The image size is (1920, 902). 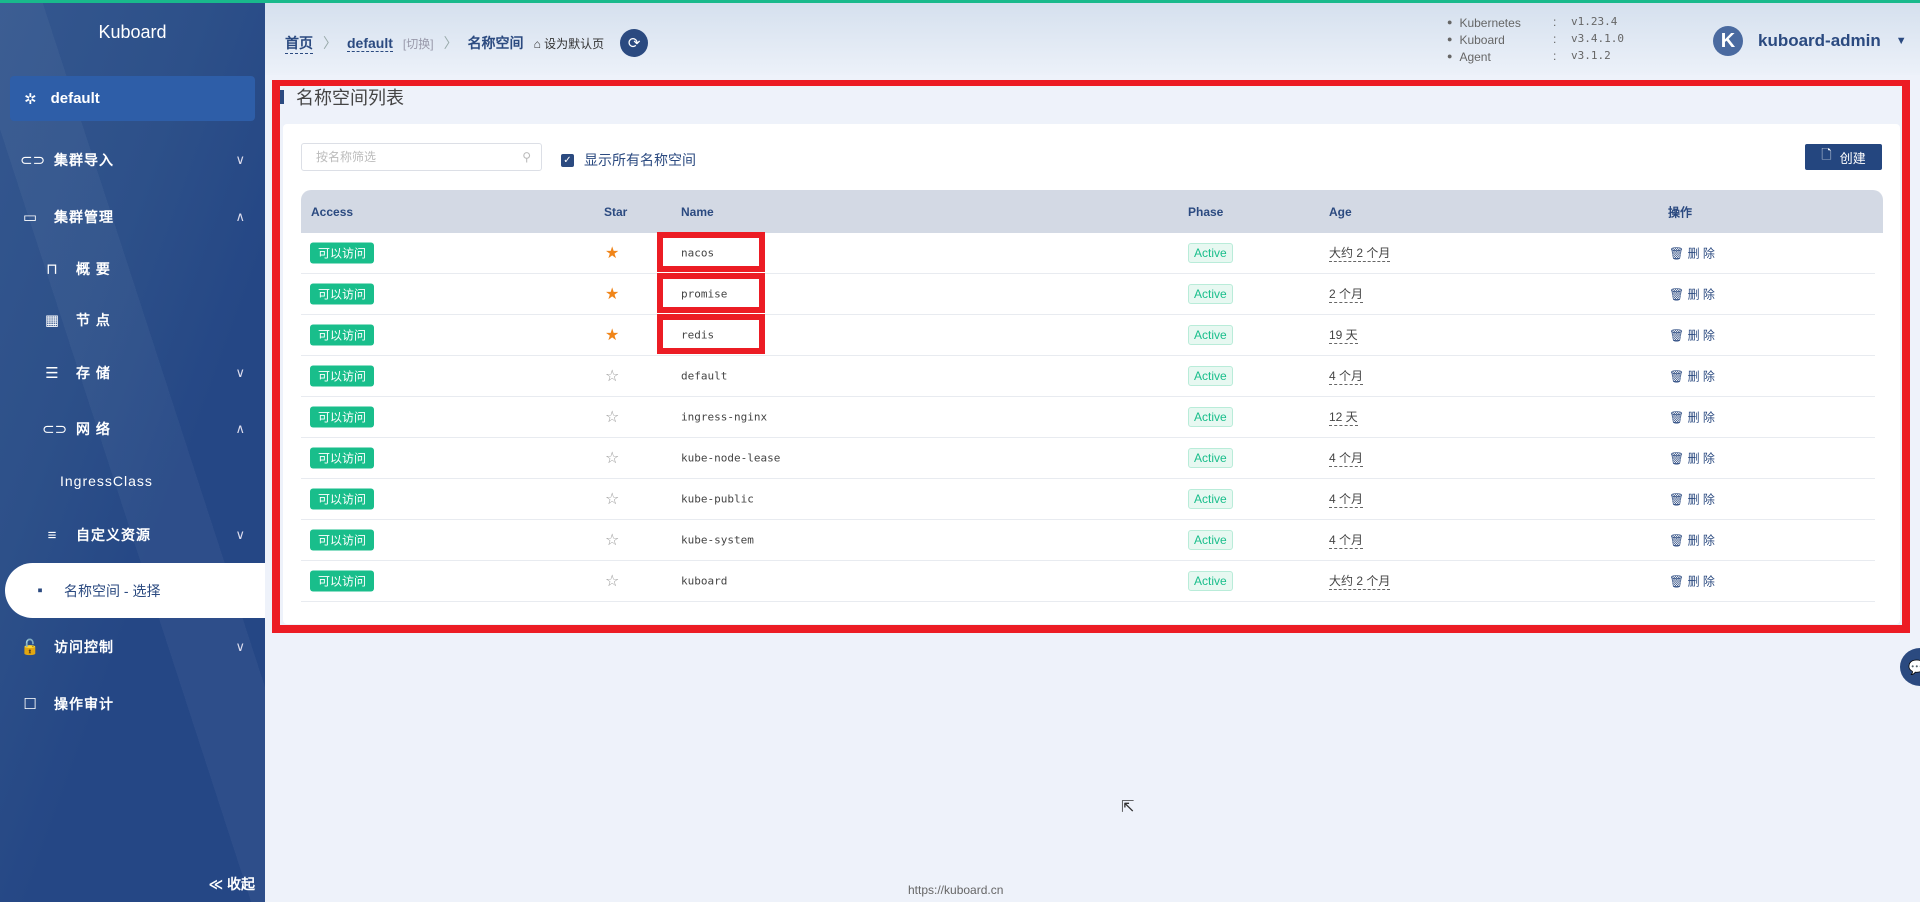 What do you see at coordinates (132, 429) in the screenshot?
I see `sidebar-item: ⊂⊃ 网 络 ∧` at bounding box center [132, 429].